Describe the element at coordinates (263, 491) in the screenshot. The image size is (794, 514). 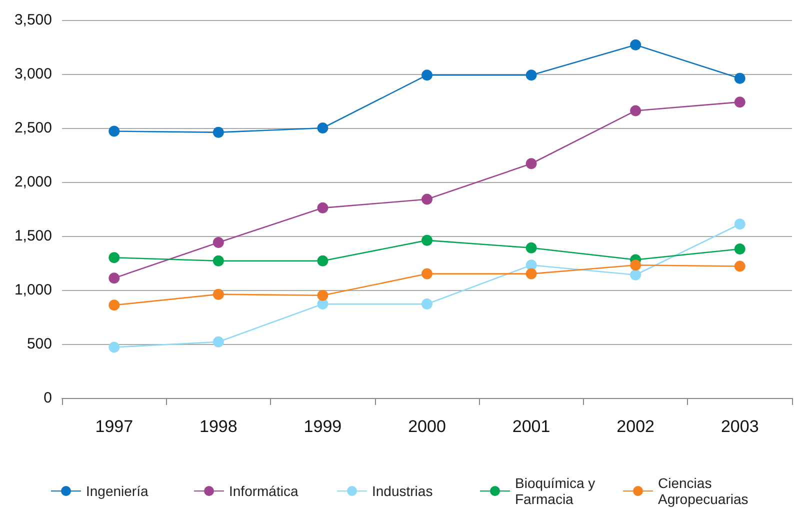
I see `legend-label: Informática` at that location.